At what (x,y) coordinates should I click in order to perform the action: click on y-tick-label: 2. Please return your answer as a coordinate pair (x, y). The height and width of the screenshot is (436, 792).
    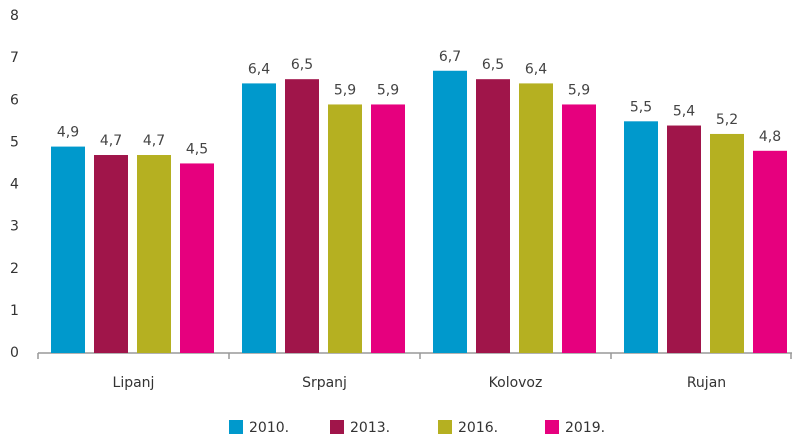
    Looking at the image, I should click on (14, 269).